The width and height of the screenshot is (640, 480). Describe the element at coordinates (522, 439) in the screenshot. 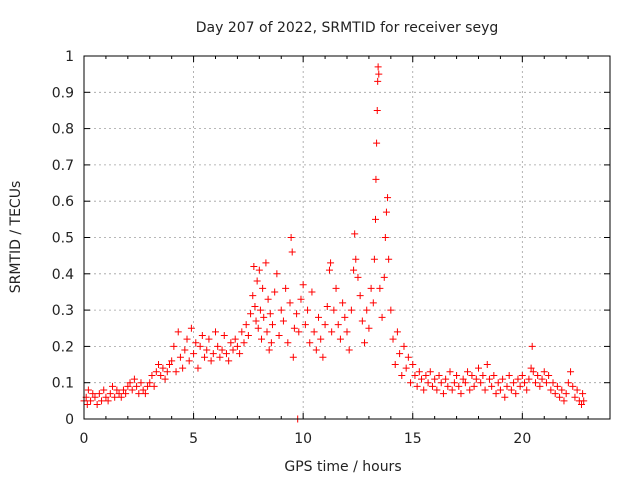

I see `x-tick-label: 20` at that location.